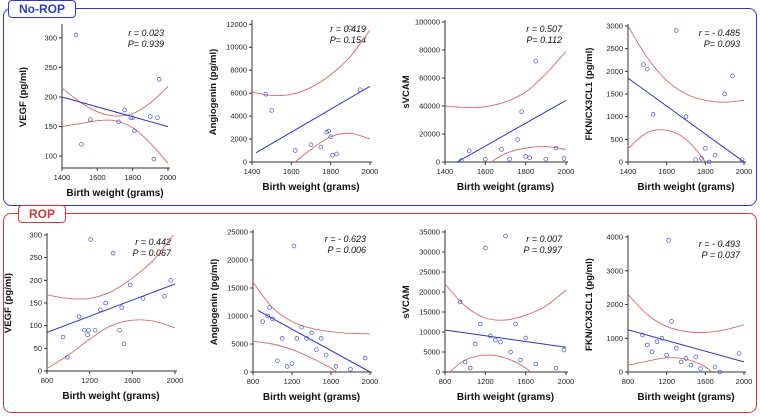 This screenshot has width=760, height=416. I want to click on y-tick-label: 80000, so click(429, 50).